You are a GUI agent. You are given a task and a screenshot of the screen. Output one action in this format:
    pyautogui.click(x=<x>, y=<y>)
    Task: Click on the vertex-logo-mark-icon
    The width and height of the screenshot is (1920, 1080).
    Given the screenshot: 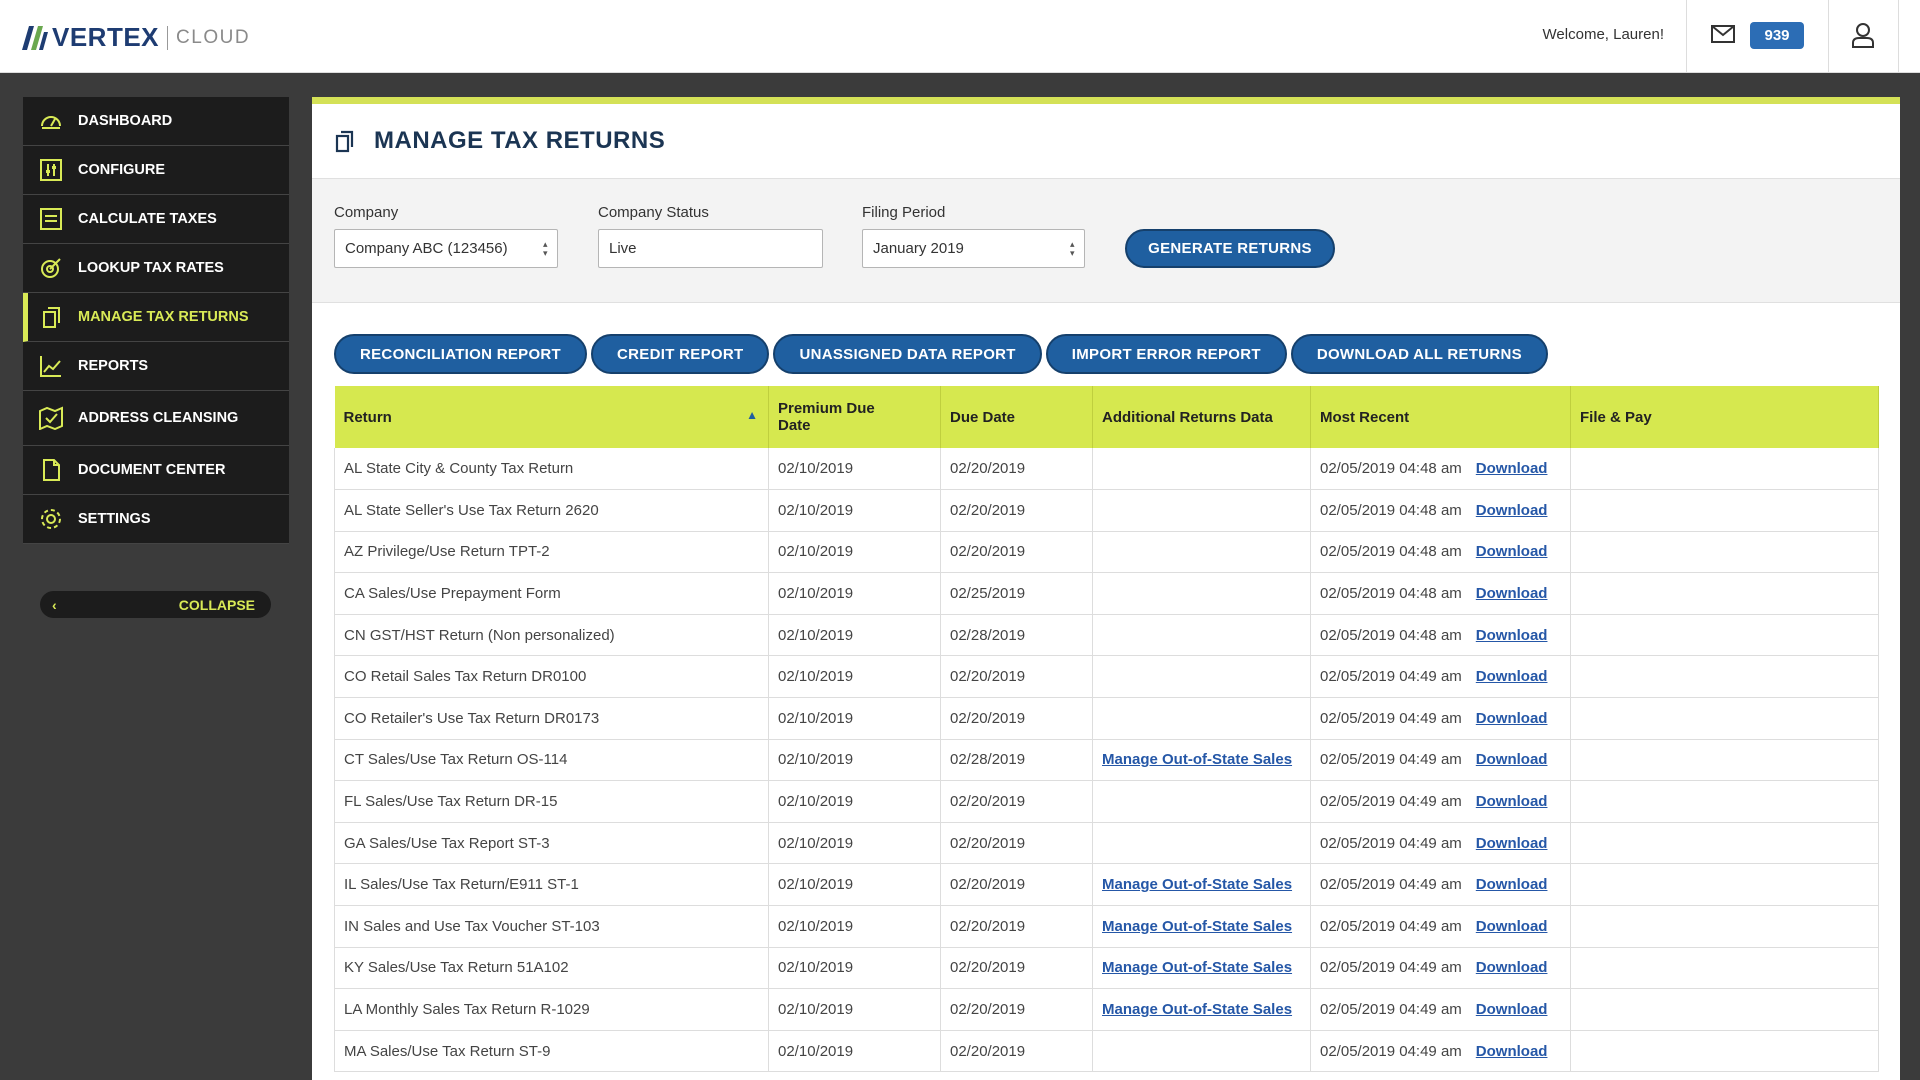 What is the action you would take?
    pyautogui.click(x=35, y=37)
    